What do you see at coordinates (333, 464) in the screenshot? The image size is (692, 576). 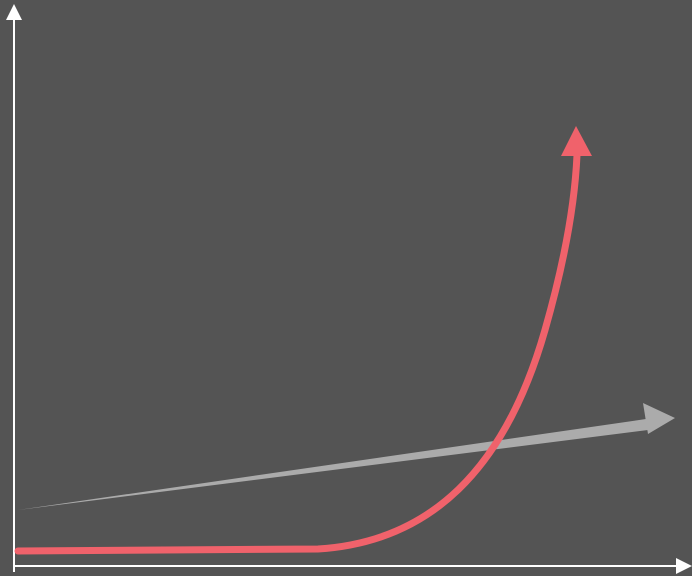 I see `linear-growth-arrow-shaft` at bounding box center [333, 464].